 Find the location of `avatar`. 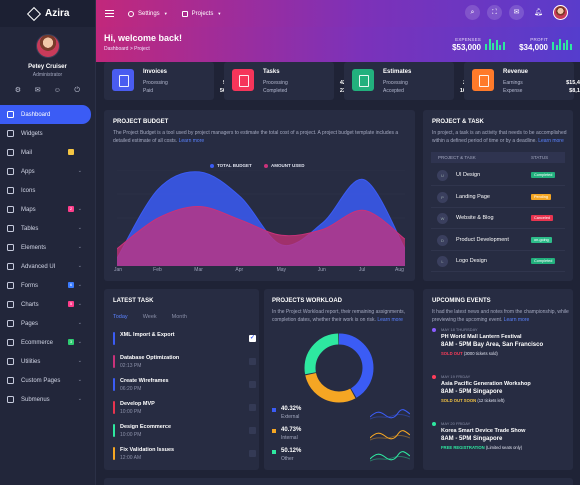

avatar is located at coordinates (47, 46).